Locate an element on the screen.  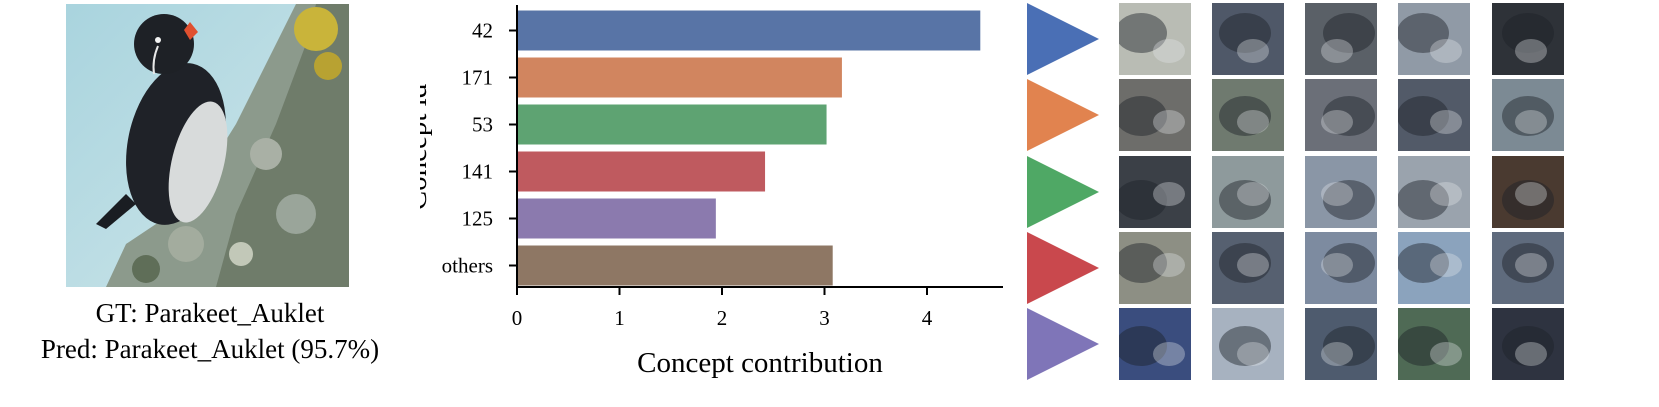
x-tick-label: 0 is located at coordinates (517, 318).